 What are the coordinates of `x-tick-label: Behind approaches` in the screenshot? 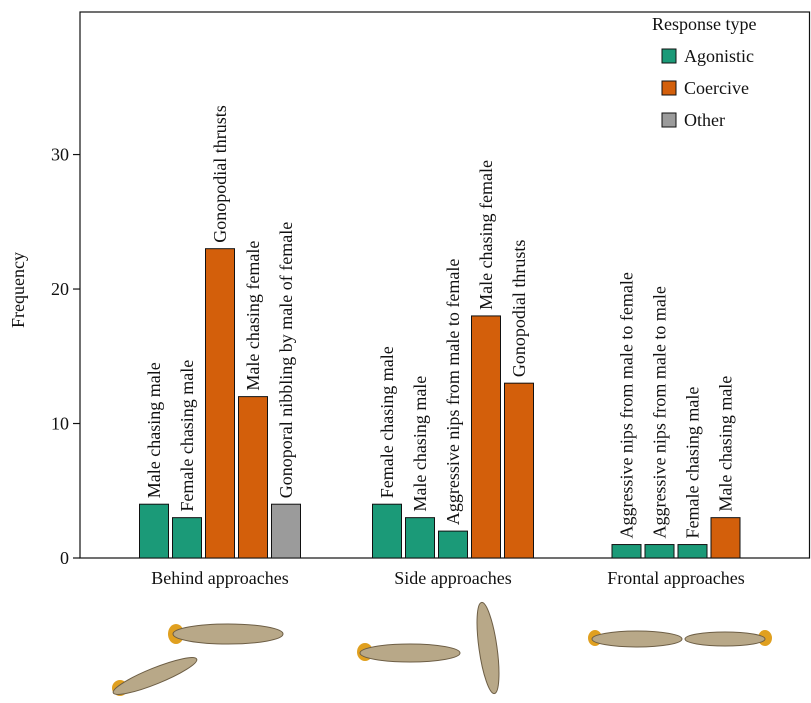 It's located at (219, 578).